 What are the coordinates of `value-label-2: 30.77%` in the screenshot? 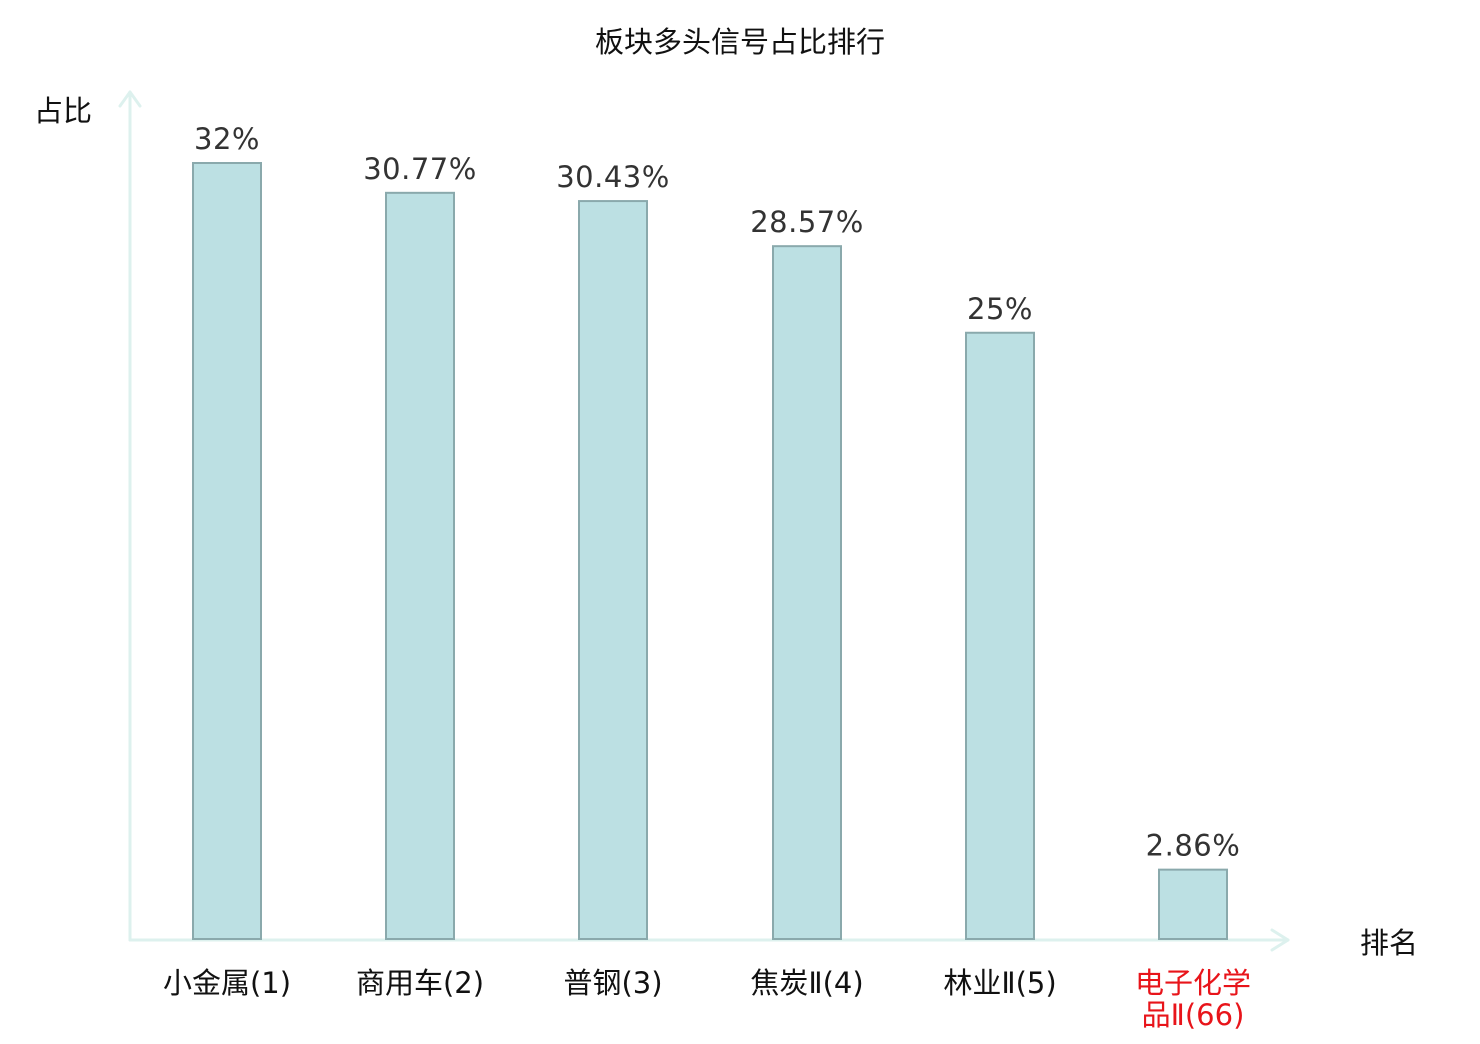 It's located at (420, 169).